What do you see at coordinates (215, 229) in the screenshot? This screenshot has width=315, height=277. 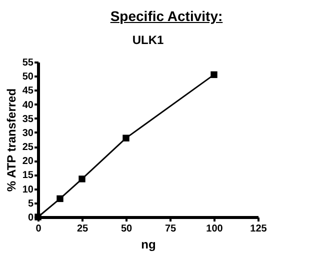 I see `x-tick-label: 100` at bounding box center [215, 229].